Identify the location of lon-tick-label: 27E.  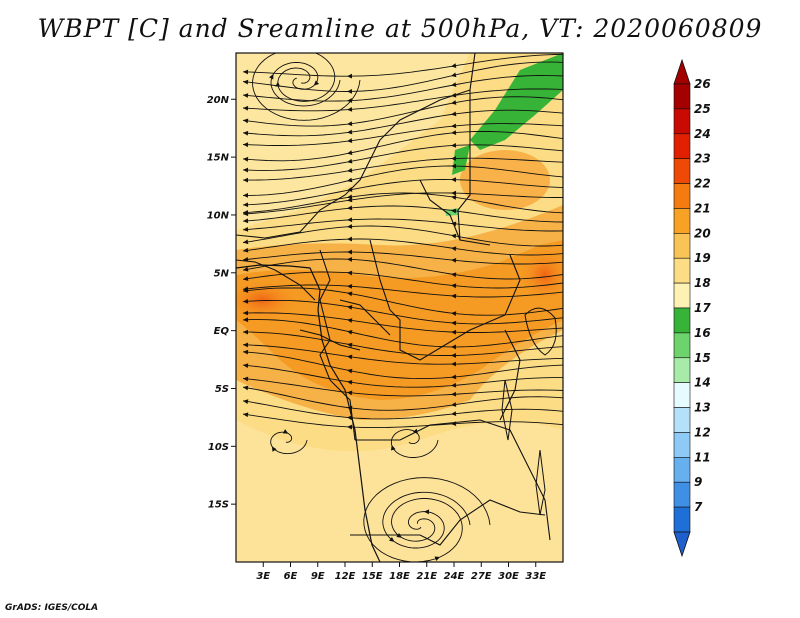
(481, 576).